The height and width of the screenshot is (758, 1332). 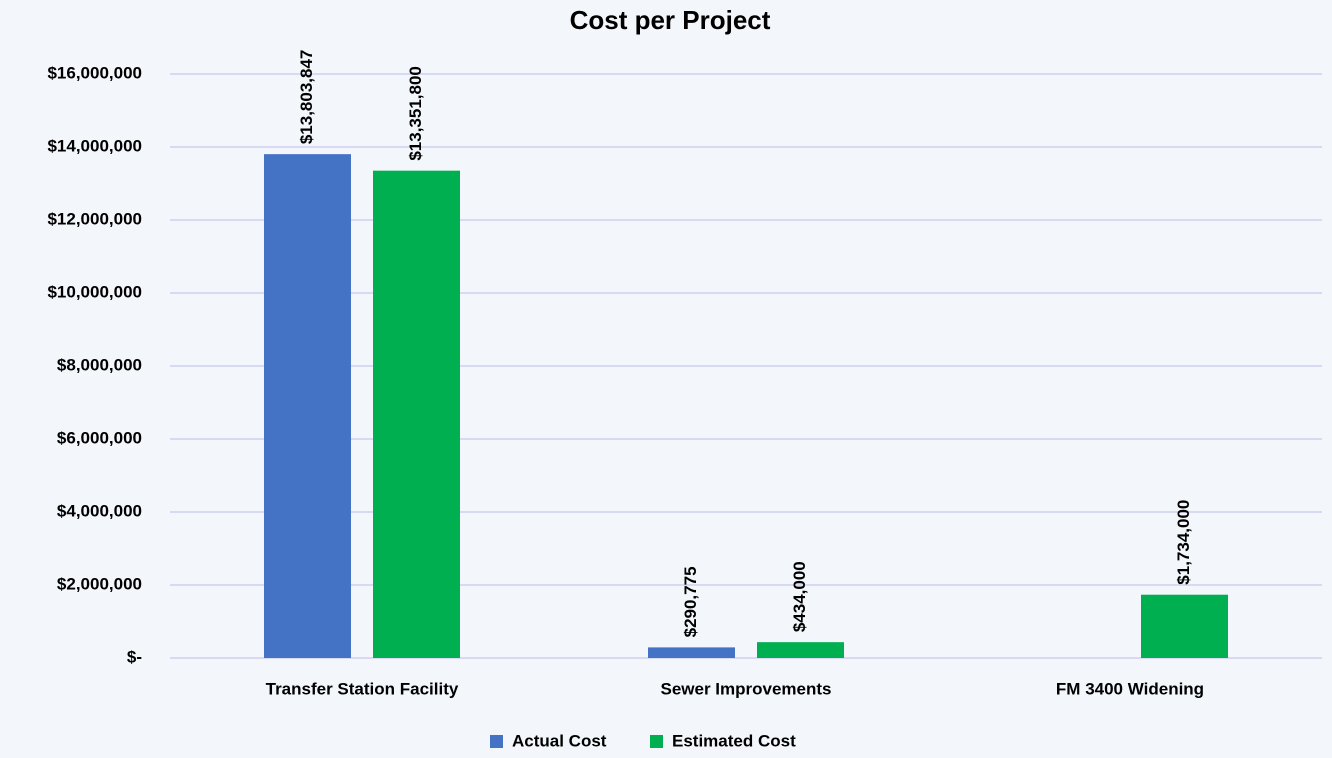 I want to click on legend-label: Estimated Cost, so click(x=734, y=740).